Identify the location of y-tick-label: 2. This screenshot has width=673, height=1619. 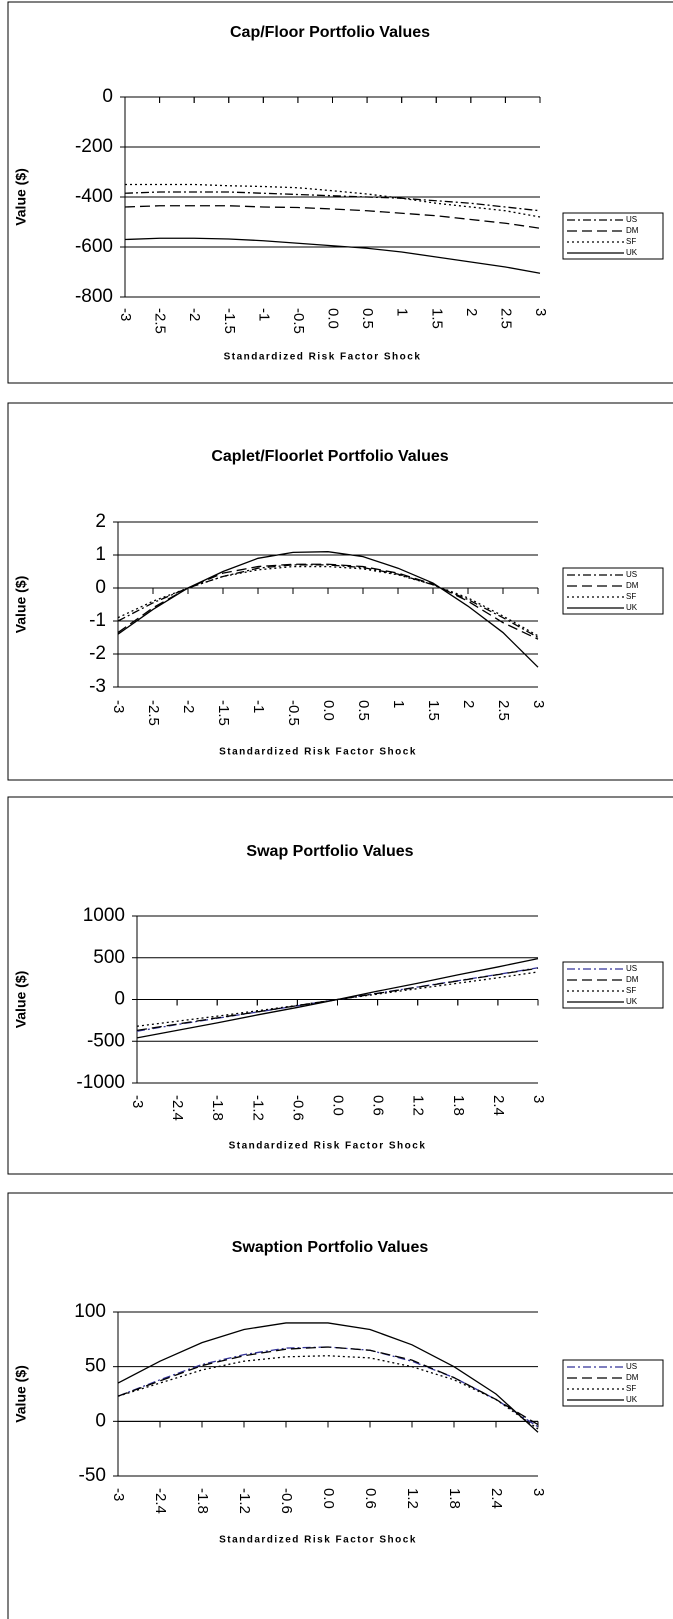
(100, 521).